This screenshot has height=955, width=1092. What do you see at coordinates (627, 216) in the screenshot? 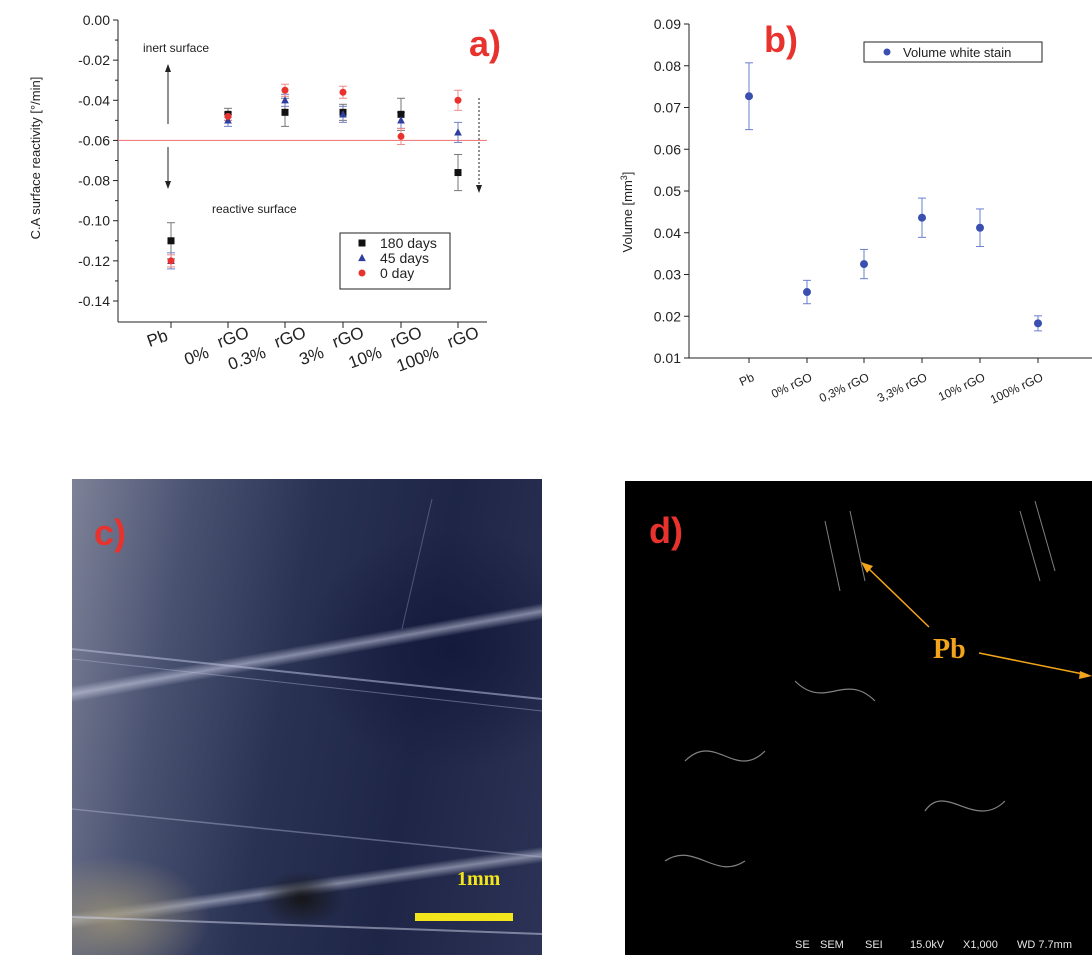
I see `y-axis-label-main: Volume [mm` at bounding box center [627, 216].